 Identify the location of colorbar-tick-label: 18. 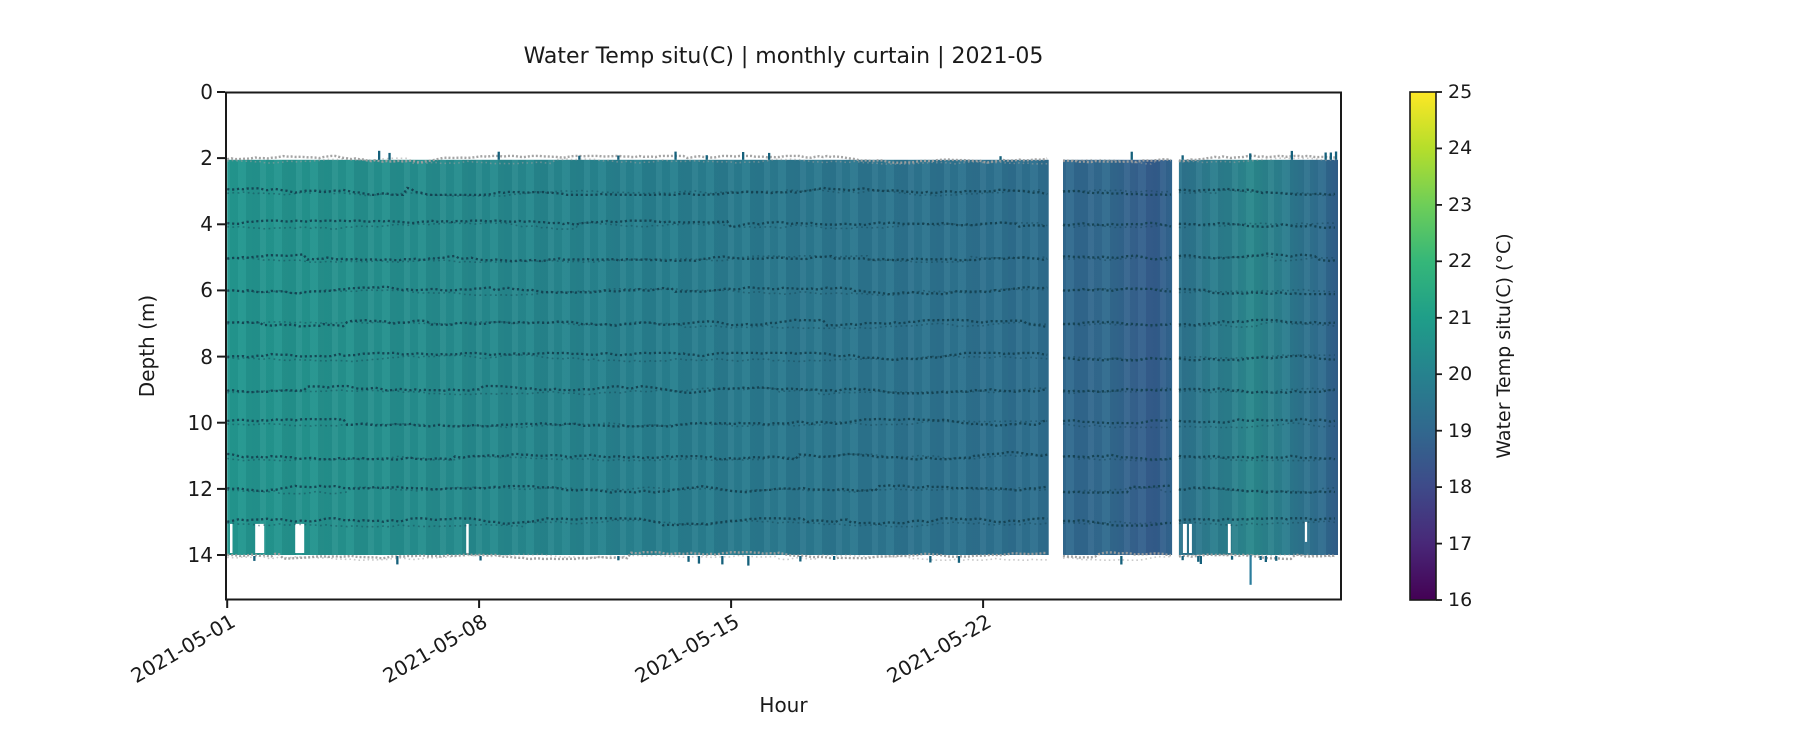
(1460, 487).